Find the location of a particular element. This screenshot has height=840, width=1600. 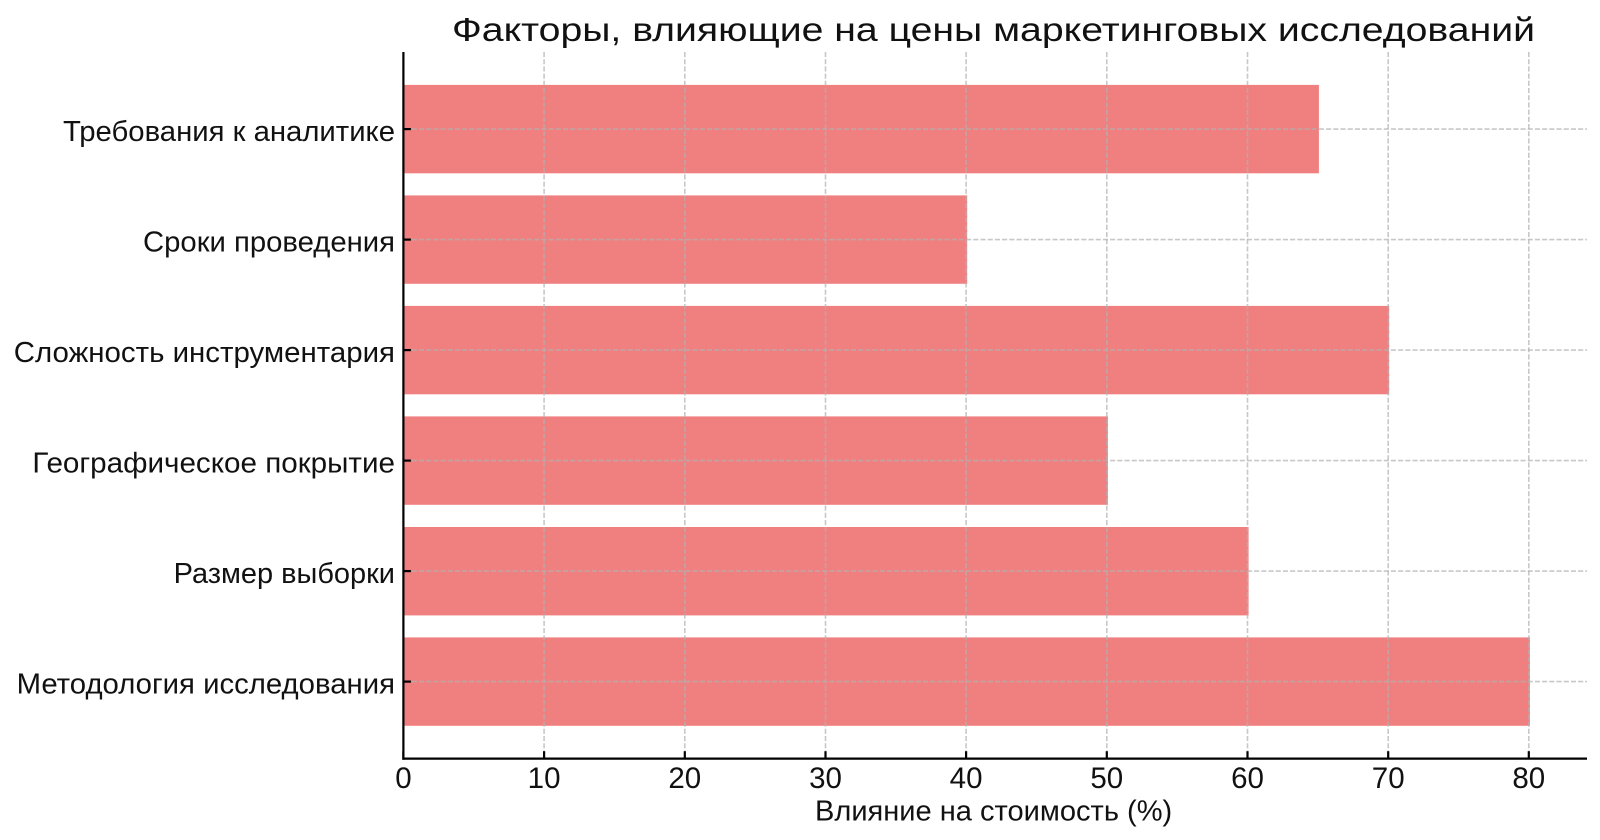

svg-text: Влияние на стоимость (%) is located at coordinates (993, 812).